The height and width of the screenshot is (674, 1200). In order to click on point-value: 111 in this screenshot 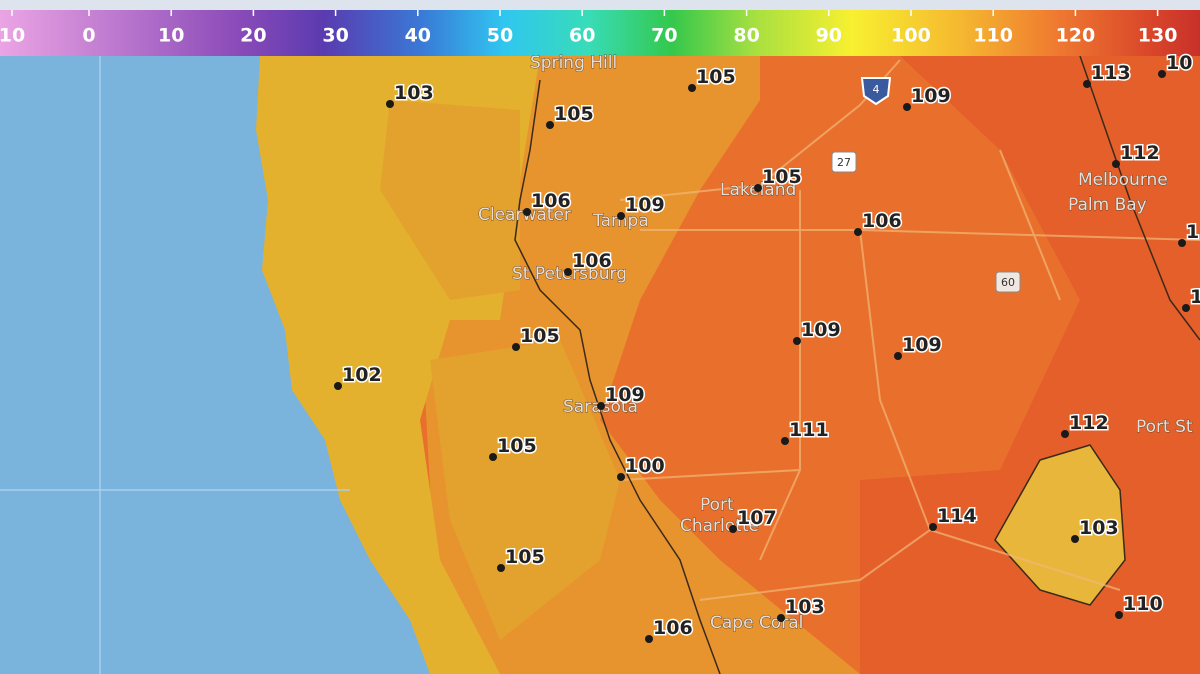, I will do `click(809, 430)`.